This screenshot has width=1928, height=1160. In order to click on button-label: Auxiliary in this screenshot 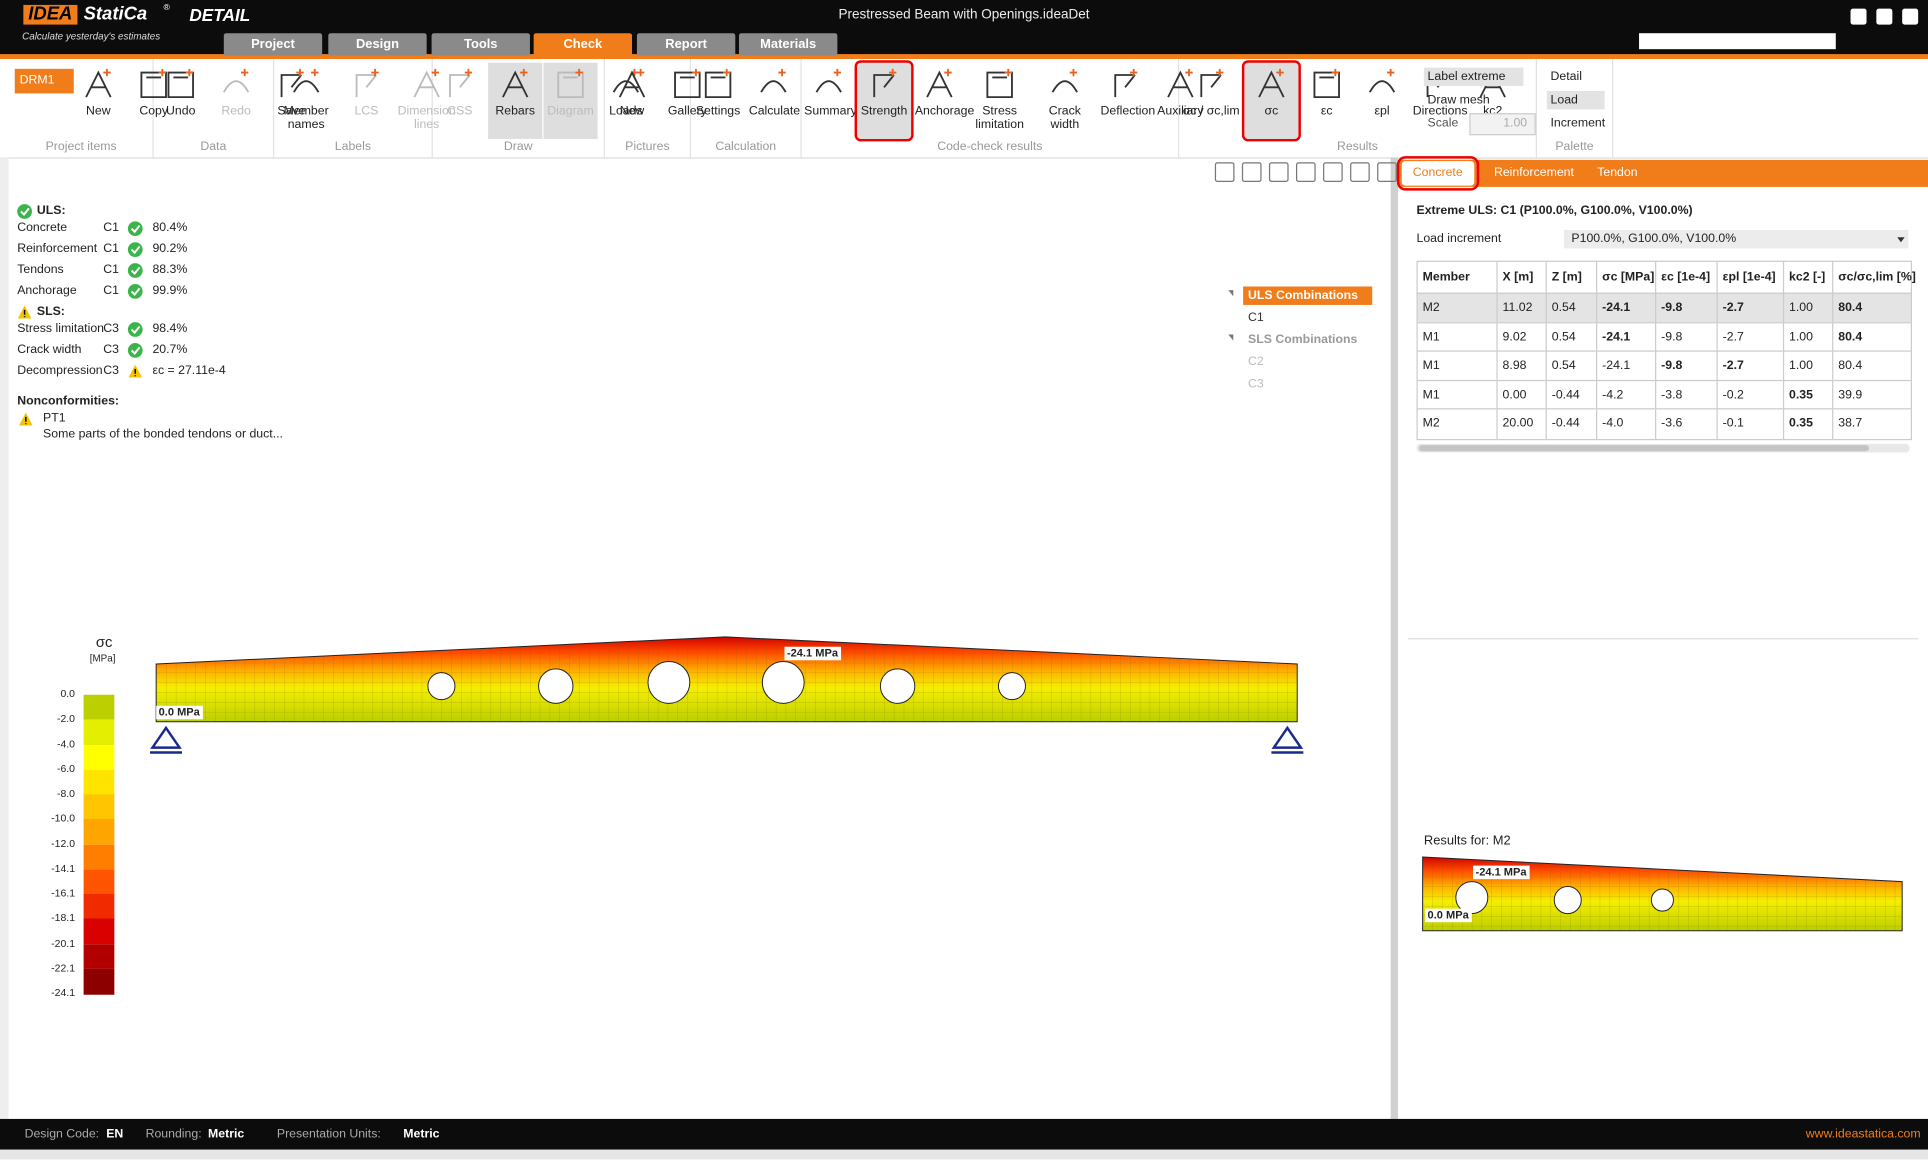, I will do `click(1180, 111)`.